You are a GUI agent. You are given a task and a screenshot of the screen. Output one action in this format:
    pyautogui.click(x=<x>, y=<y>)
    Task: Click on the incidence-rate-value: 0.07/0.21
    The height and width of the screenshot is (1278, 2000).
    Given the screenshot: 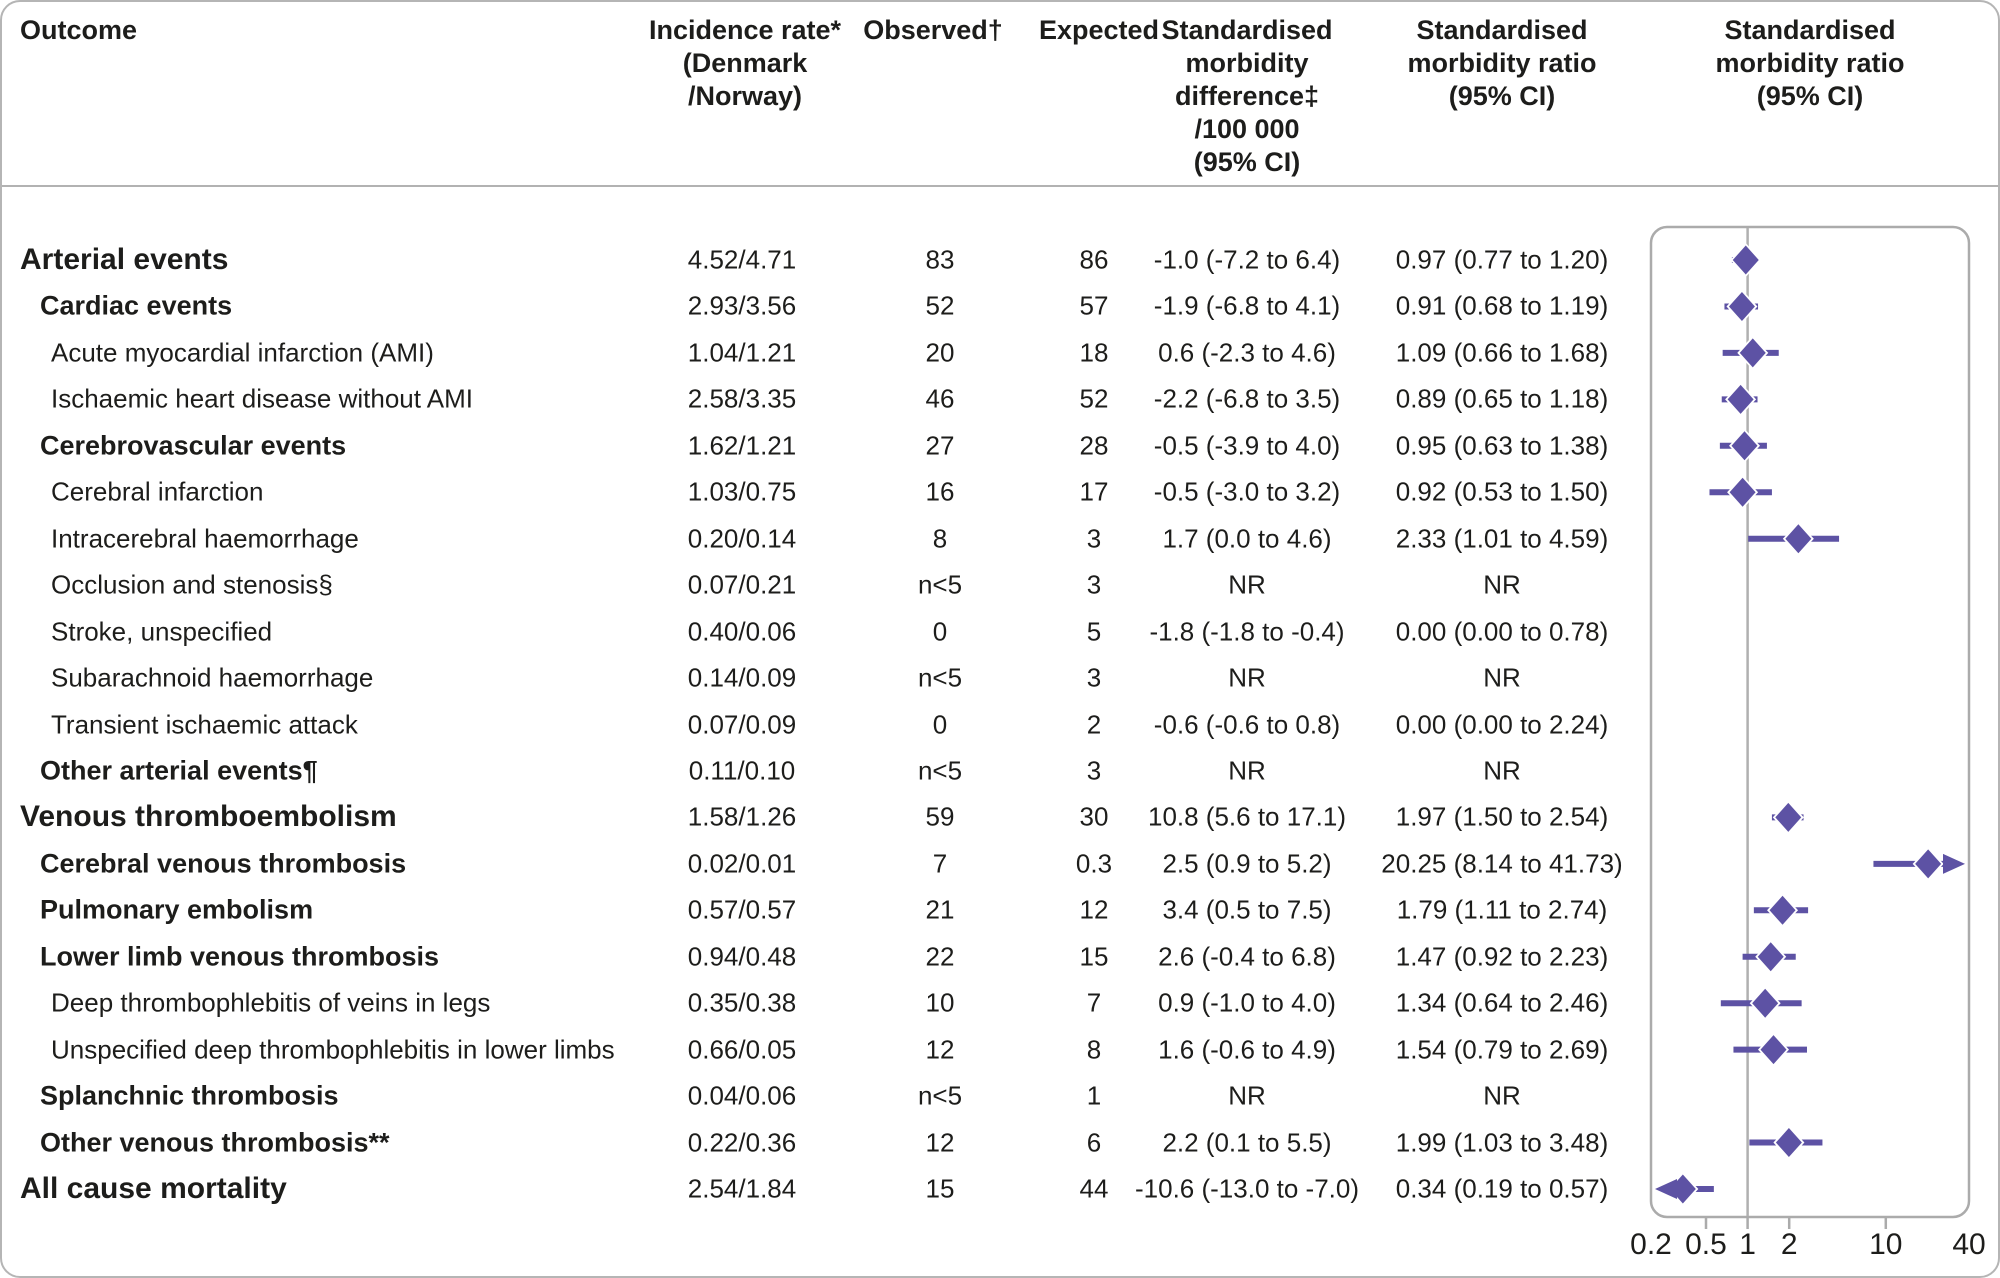 What is the action you would take?
    pyautogui.click(x=742, y=584)
    